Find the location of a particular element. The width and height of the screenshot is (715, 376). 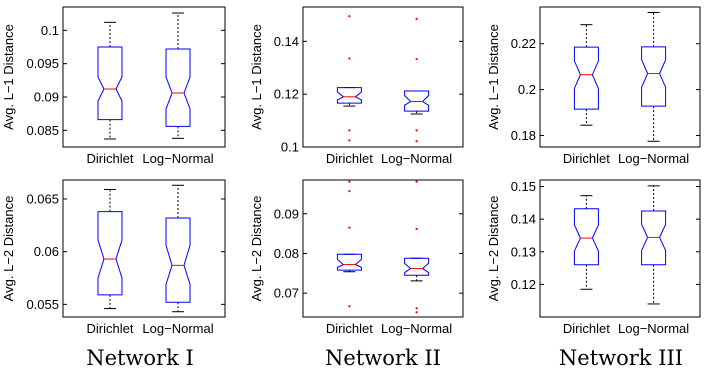

network-label-3: Network III is located at coordinates (621, 358).